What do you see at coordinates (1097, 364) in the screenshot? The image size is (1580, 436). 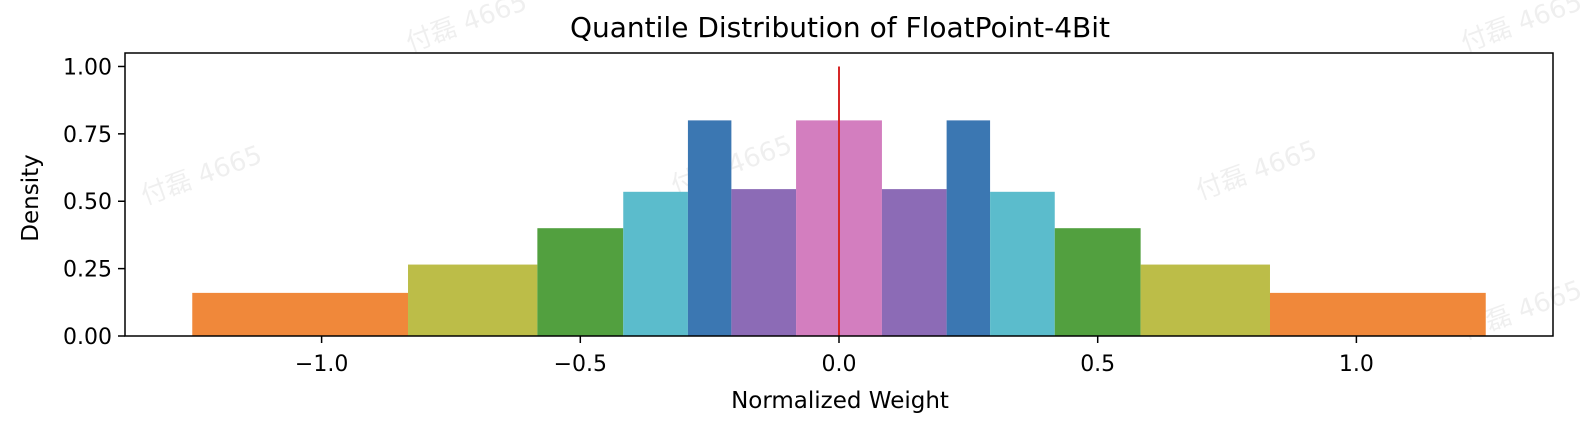 I see `x-tick-label: 0.5` at bounding box center [1097, 364].